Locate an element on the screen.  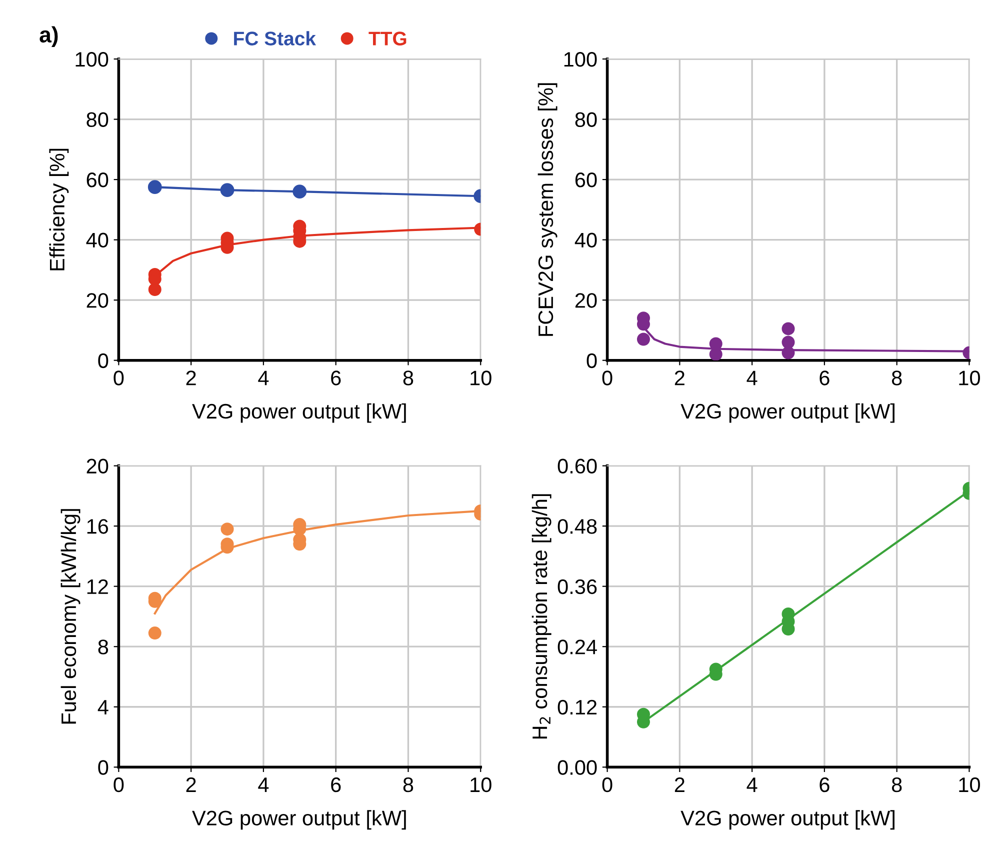
y-tick-label: 12 is located at coordinates (97, 586).